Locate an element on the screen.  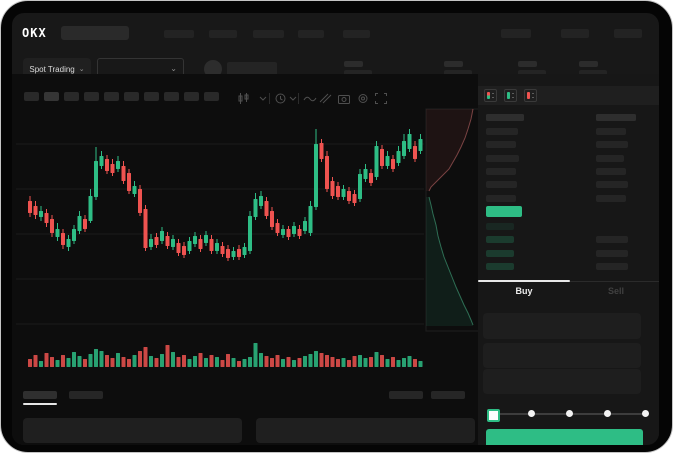
tab-buy: Buy is located at coordinates (524, 291).